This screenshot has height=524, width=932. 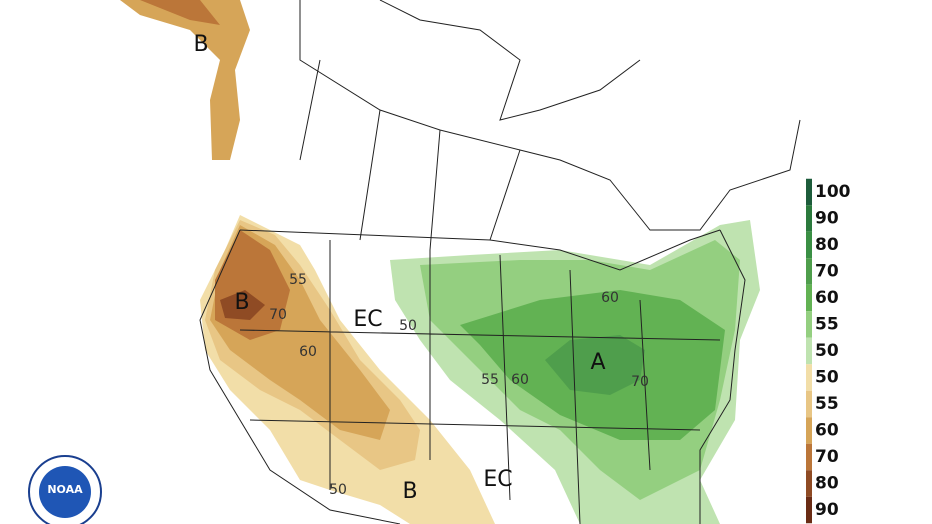 I want to click on alaska-dark-region, so click(x=180, y=12).